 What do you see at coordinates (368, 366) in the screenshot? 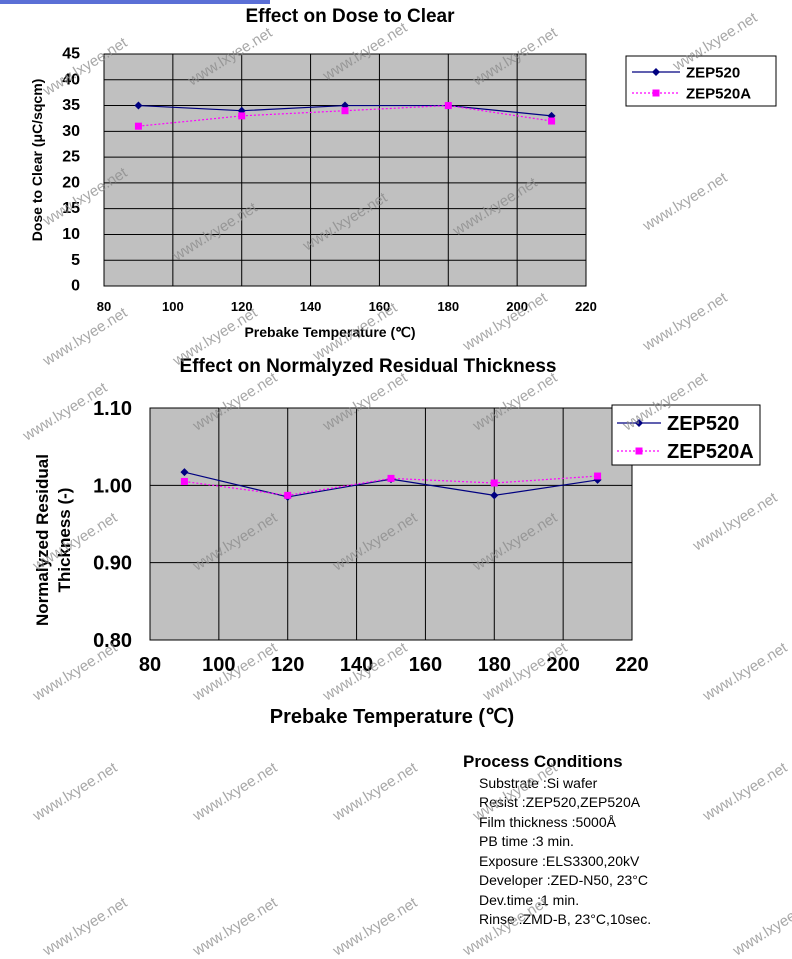
I see `chart-title: Effect on Normalyzed Residual Thickness` at bounding box center [368, 366].